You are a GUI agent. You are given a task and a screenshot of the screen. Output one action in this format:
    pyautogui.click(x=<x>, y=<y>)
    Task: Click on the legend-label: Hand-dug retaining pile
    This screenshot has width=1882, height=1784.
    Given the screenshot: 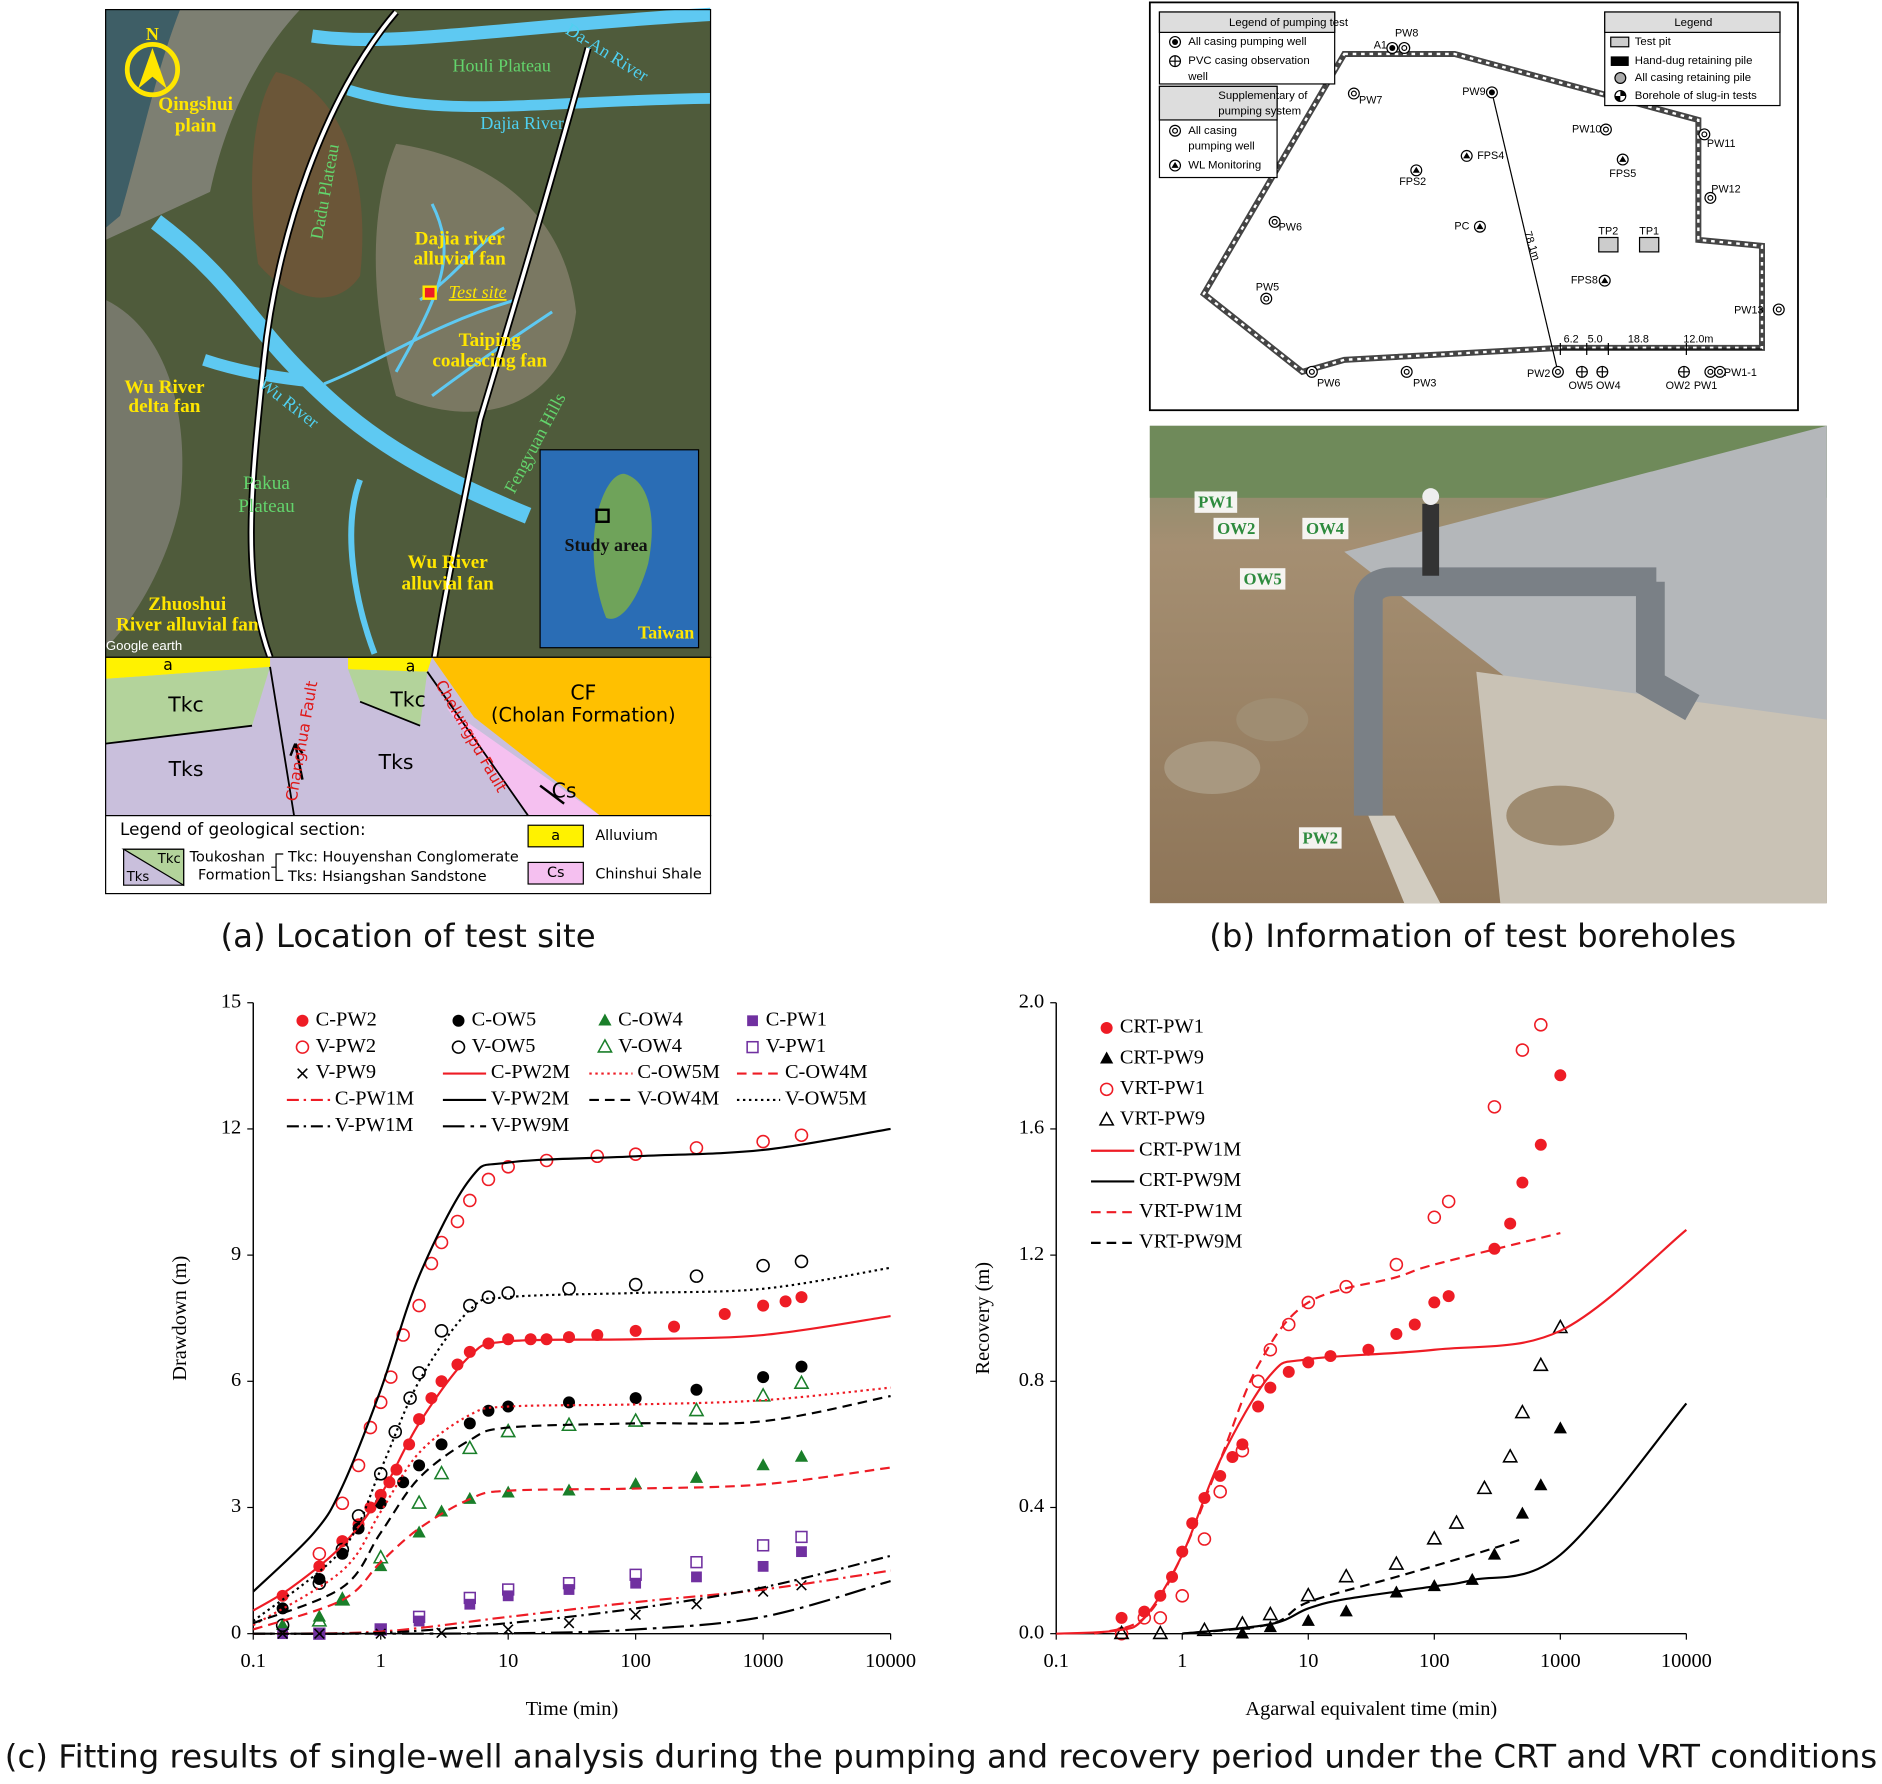 What is the action you would take?
    pyautogui.click(x=1694, y=61)
    